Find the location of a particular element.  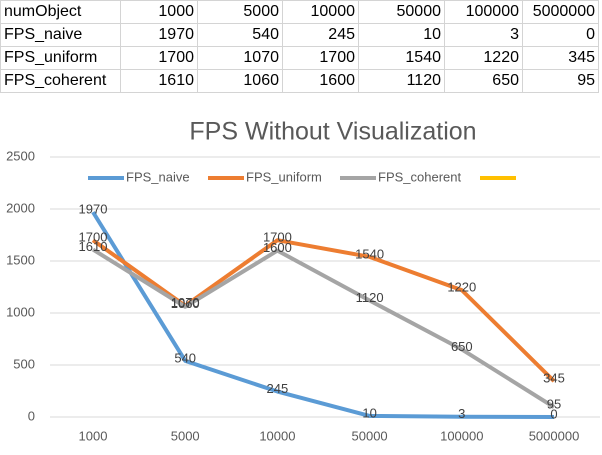

y-tick-label: 2000 is located at coordinates (20, 207).